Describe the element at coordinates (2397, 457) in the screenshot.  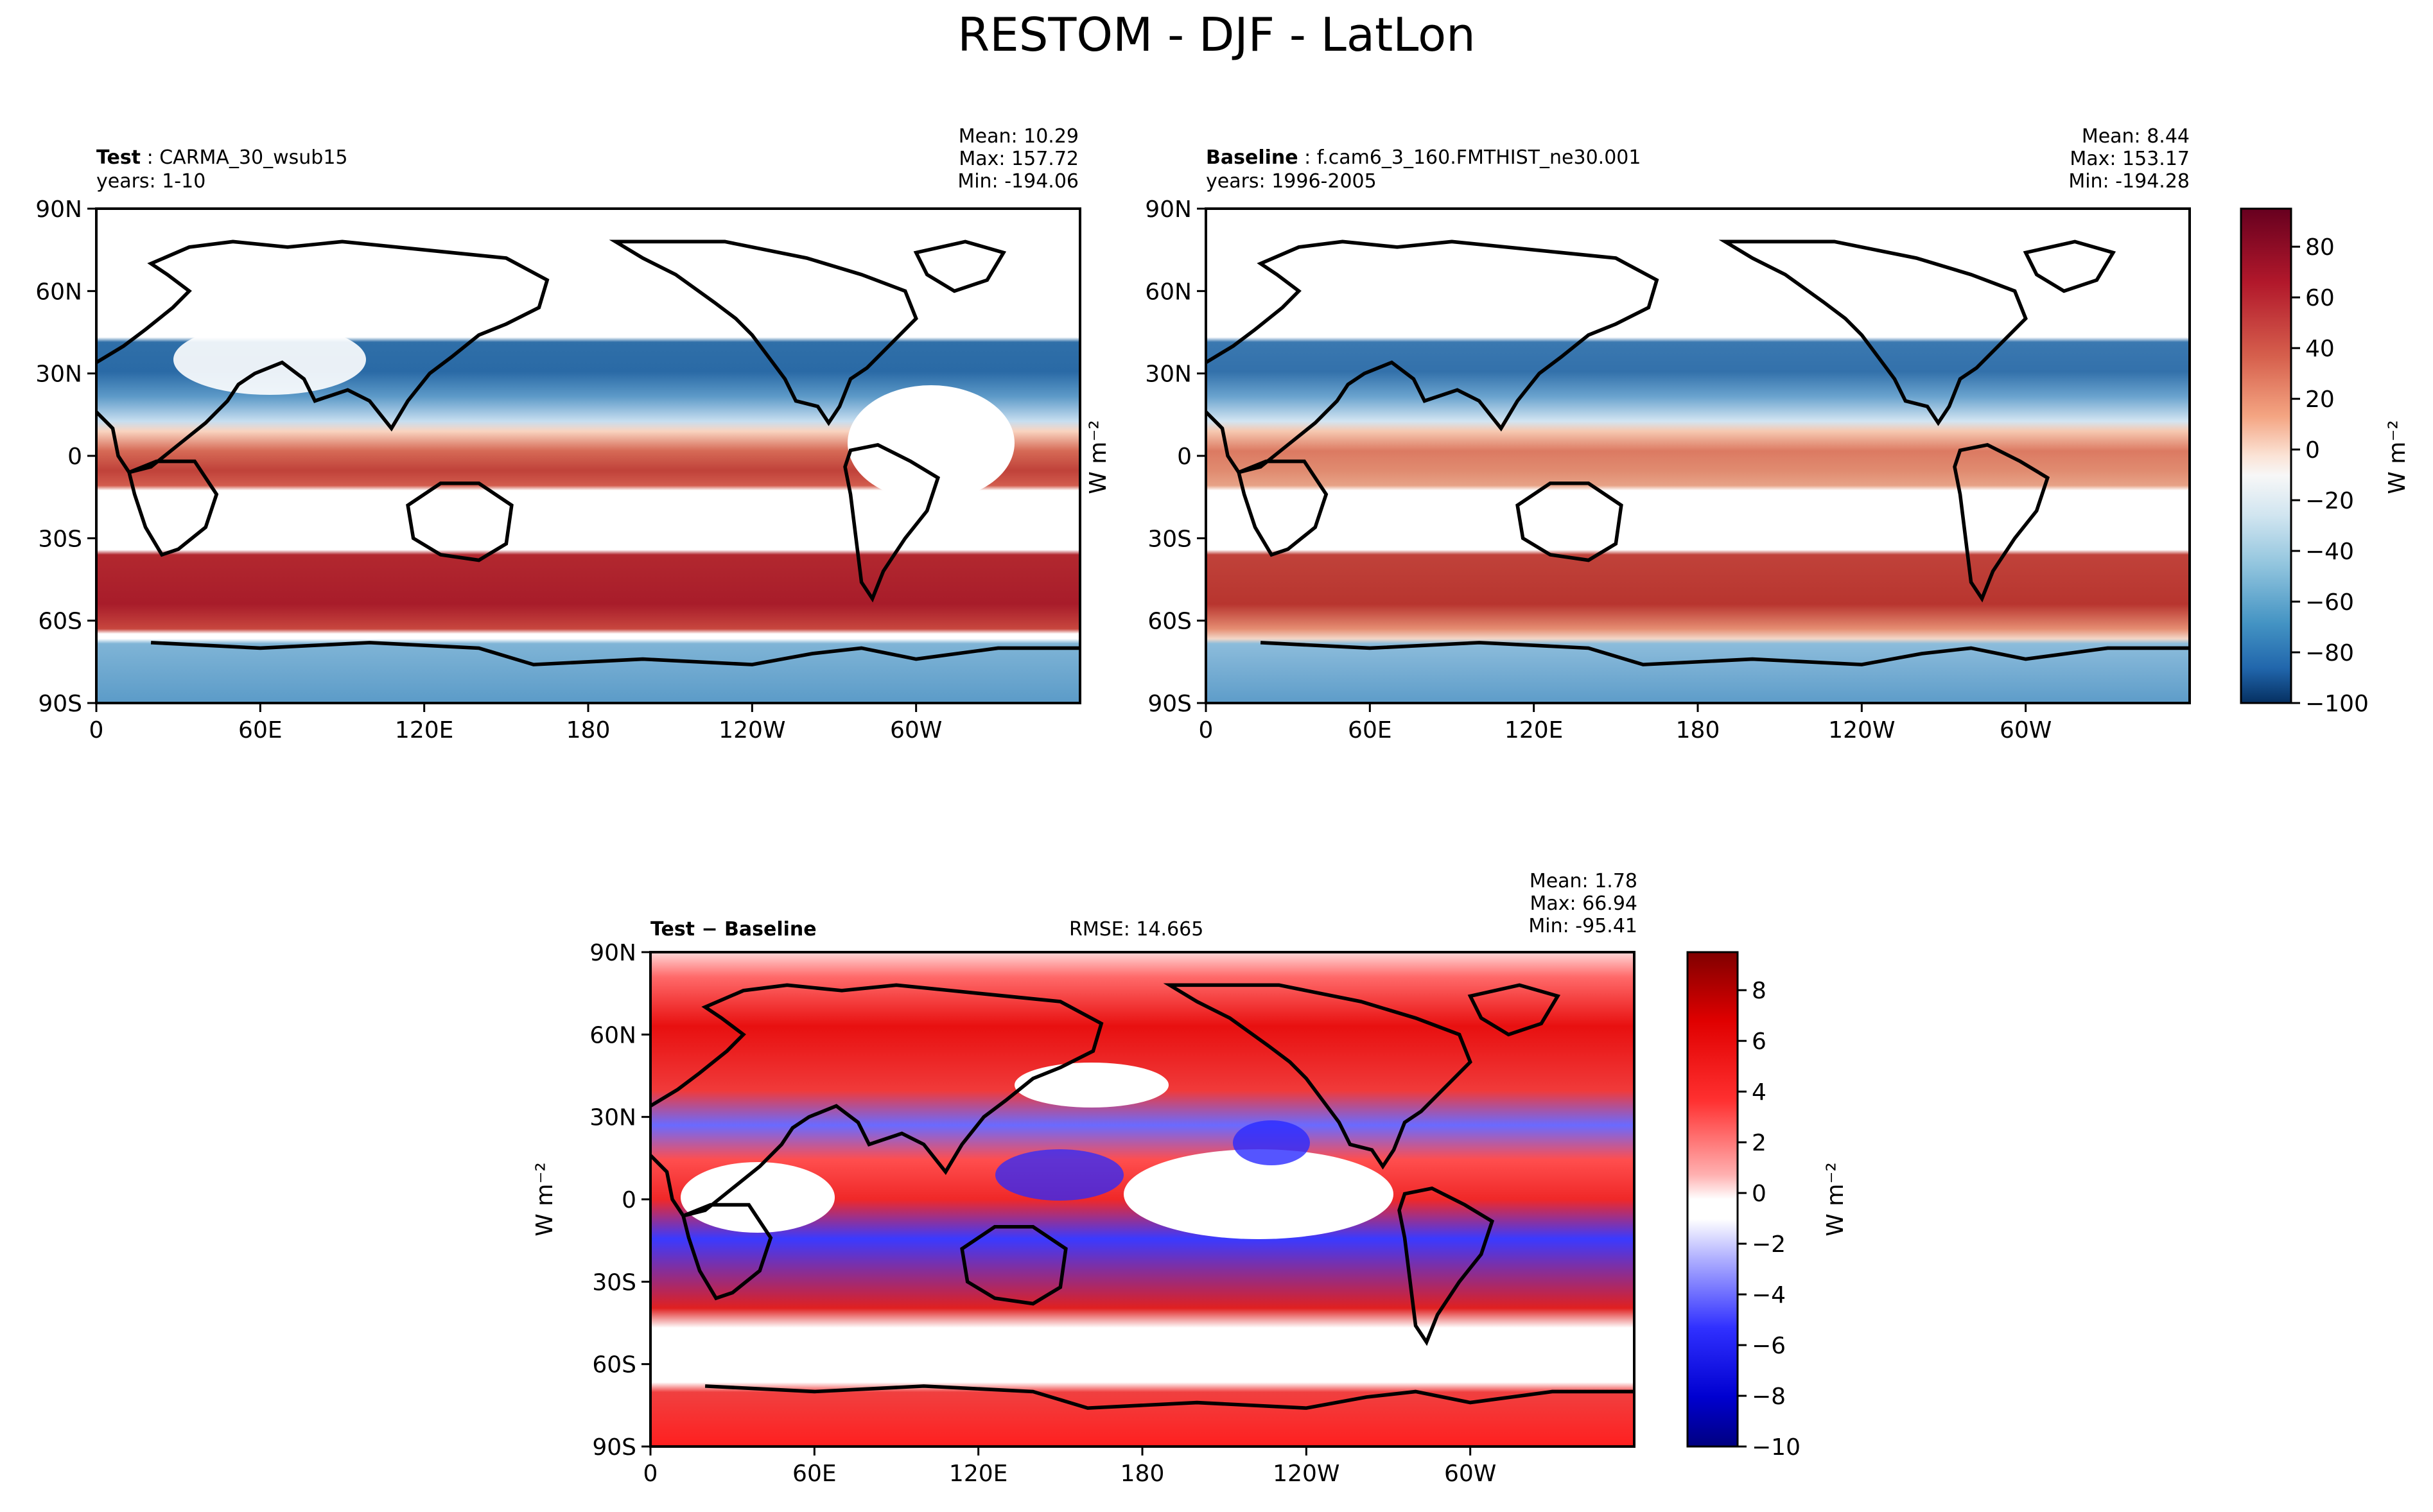
I see `colorbar-top-label: W m⁻²` at that location.